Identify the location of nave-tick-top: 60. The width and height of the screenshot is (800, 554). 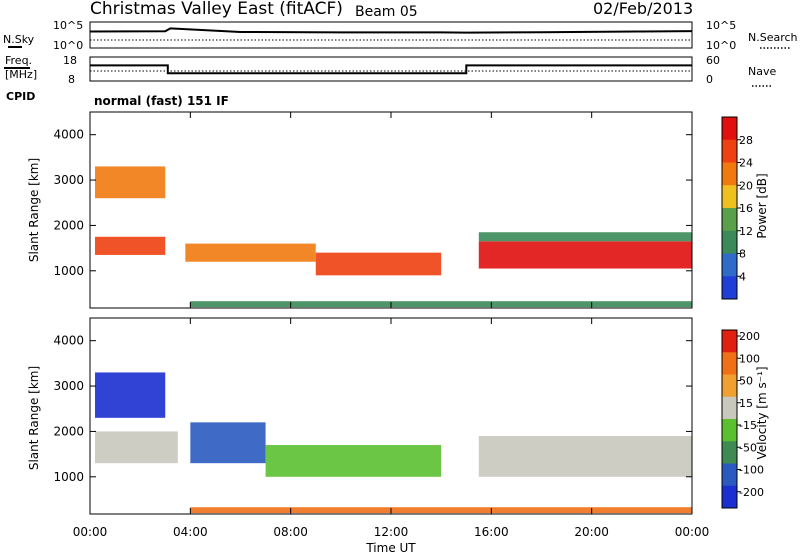
(713, 60).